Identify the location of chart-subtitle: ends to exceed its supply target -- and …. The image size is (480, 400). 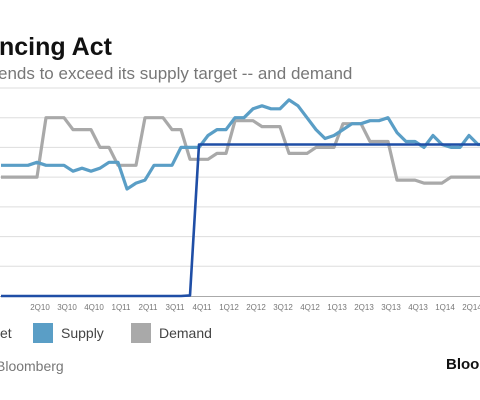
(176, 73).